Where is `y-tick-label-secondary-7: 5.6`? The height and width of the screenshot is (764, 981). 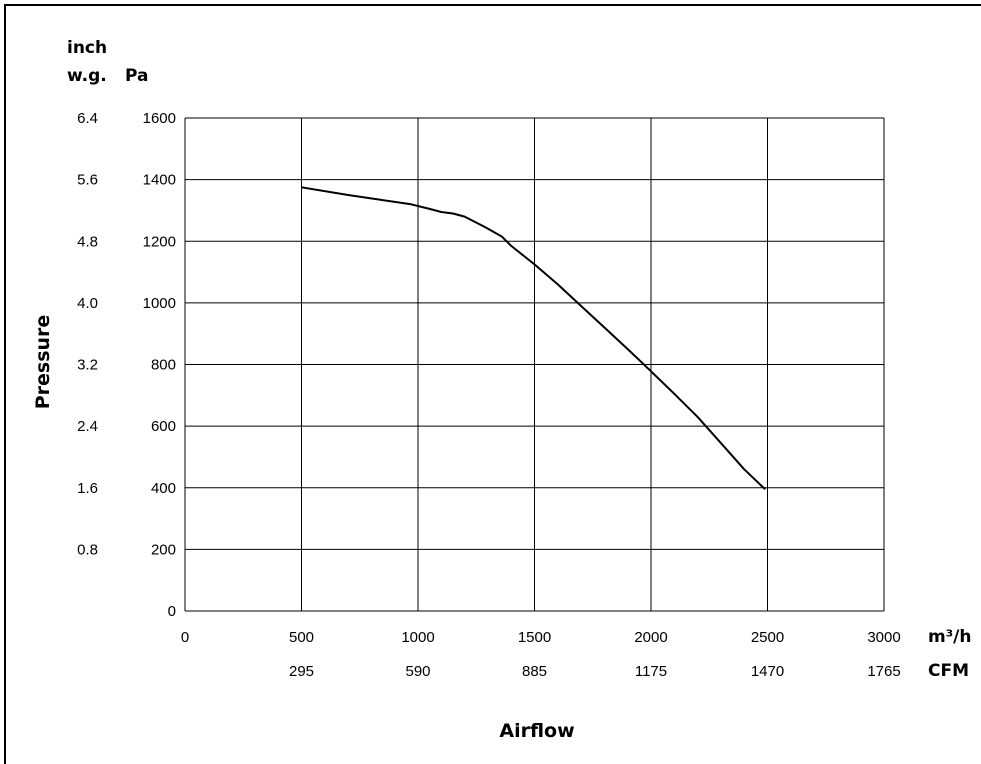
y-tick-label-secondary-7: 5.6 is located at coordinates (87, 180).